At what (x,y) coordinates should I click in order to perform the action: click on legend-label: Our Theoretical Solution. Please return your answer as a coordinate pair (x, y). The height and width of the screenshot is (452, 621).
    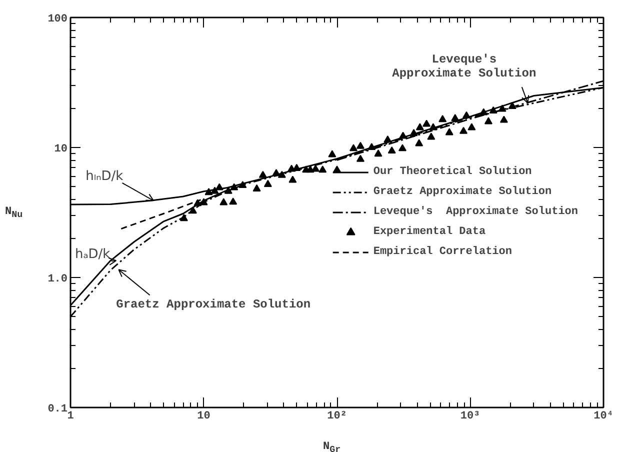
    Looking at the image, I should click on (452, 172).